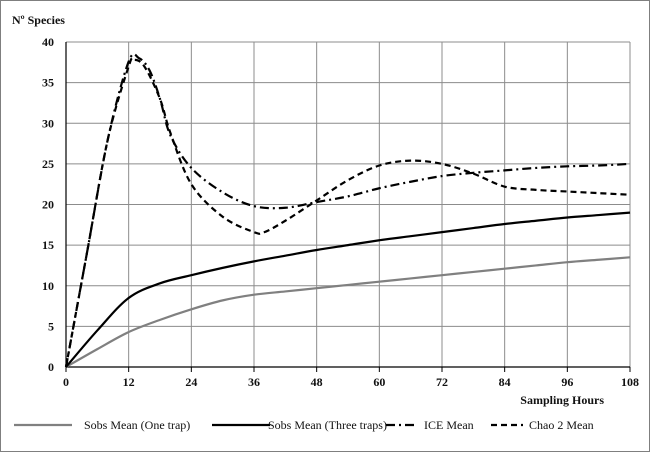 The height and width of the screenshot is (452, 650). Describe the element at coordinates (327, 425) in the screenshot. I see `legend-label-2: Sobs Mean (Three traps)` at that location.